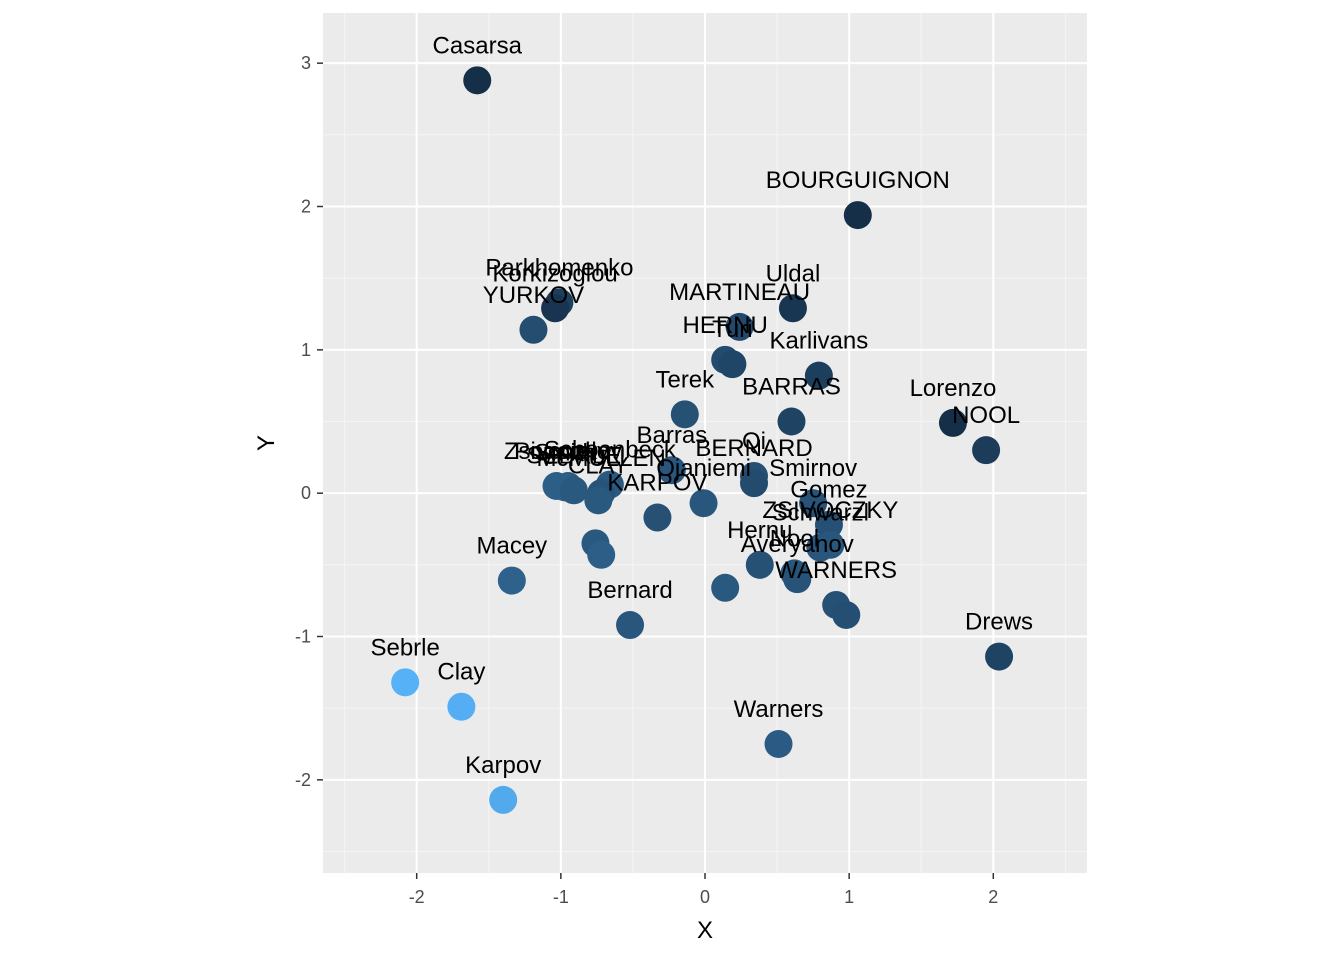 The image size is (1344, 960). What do you see at coordinates (306, 493) in the screenshot?
I see `y-tick-label: 0` at bounding box center [306, 493].